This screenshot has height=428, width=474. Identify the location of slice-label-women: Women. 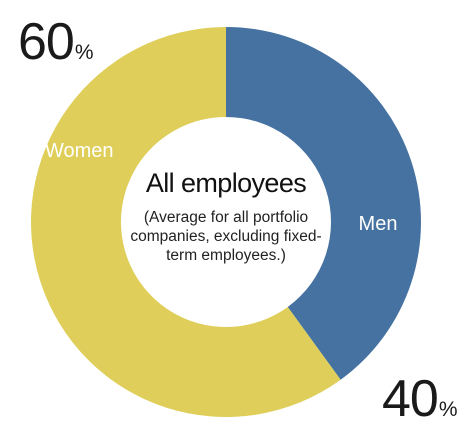
(79, 151).